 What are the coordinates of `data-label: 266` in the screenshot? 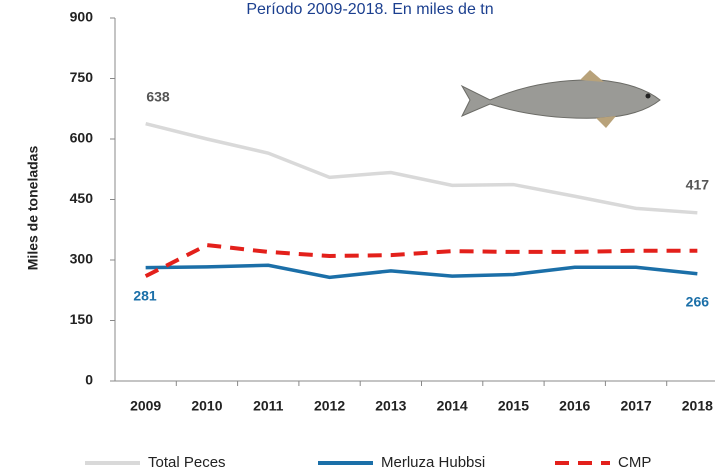 It's located at (698, 302).